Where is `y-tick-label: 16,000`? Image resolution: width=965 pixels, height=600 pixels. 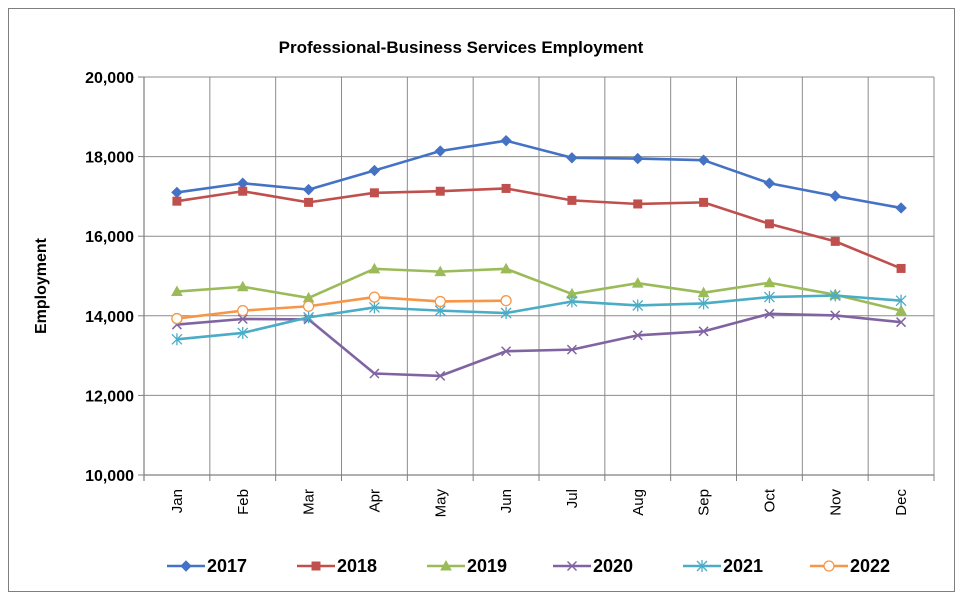
y-tick-label: 16,000 is located at coordinates (109, 237).